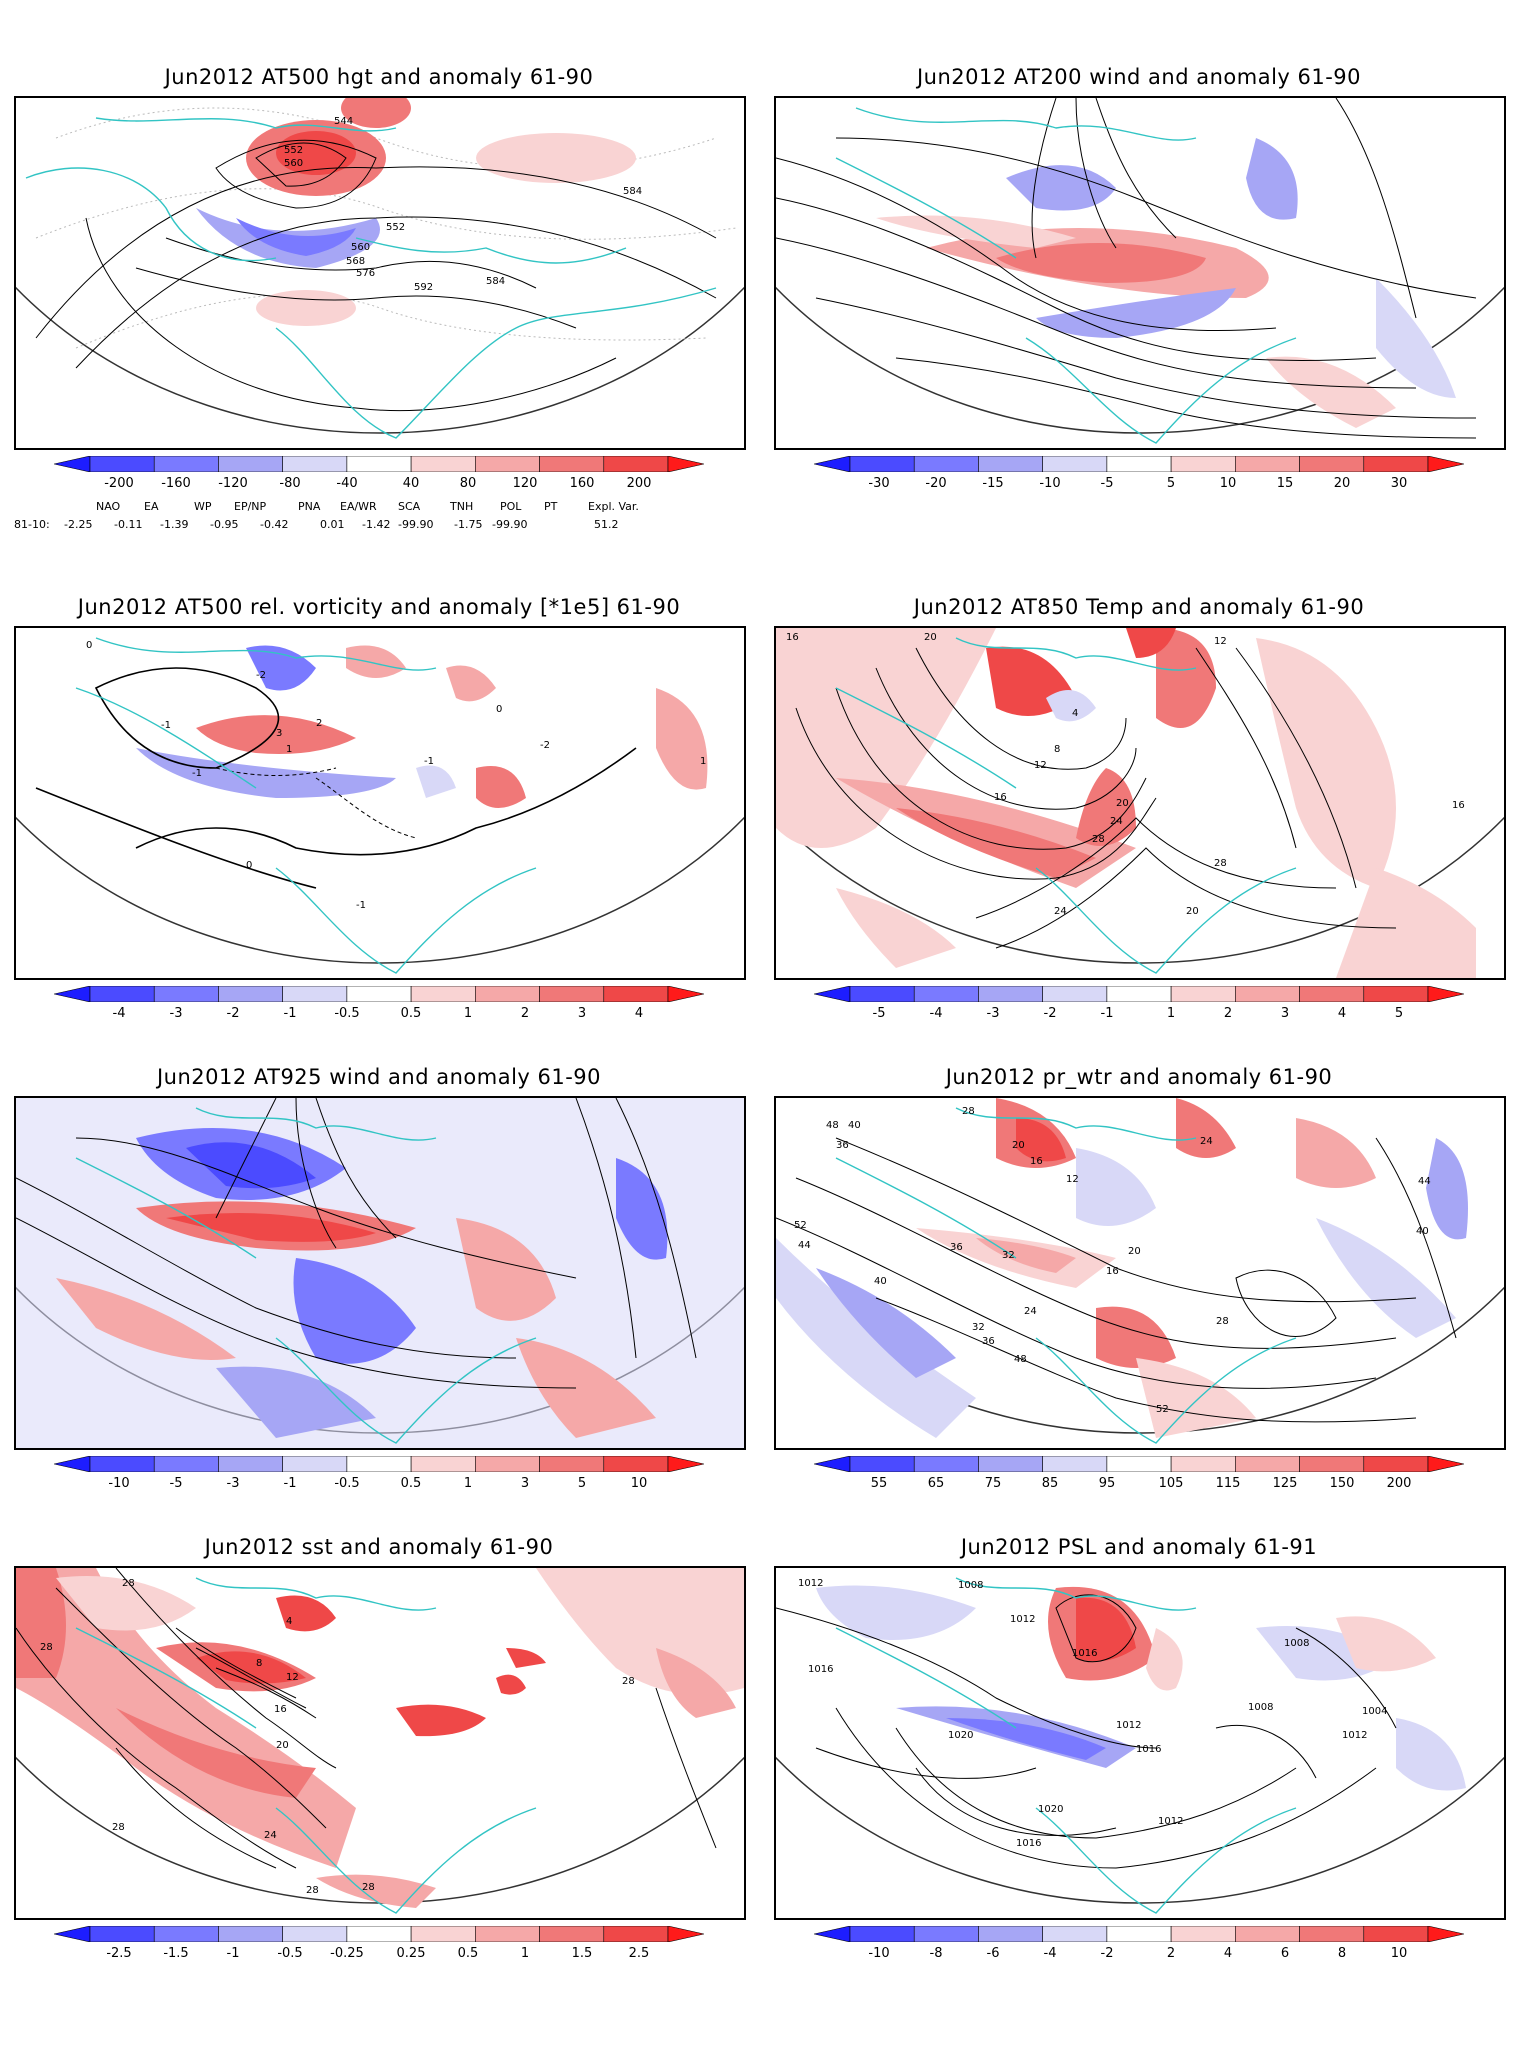  I want to click on tick: 200, so click(1399, 1483).